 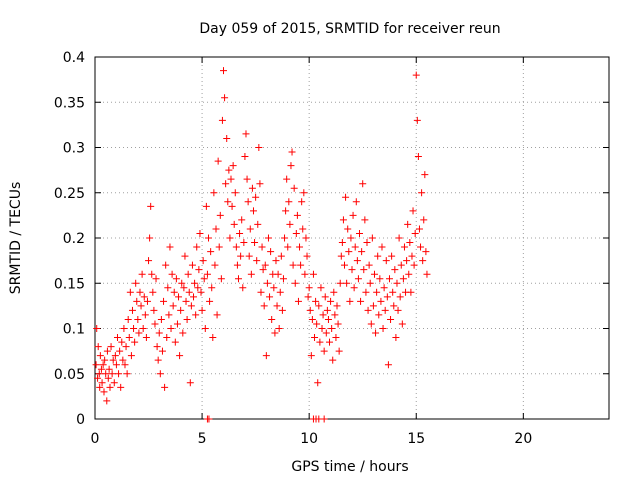 I want to click on y-axis-label: SRMTID / TECUs, so click(x=16, y=238).